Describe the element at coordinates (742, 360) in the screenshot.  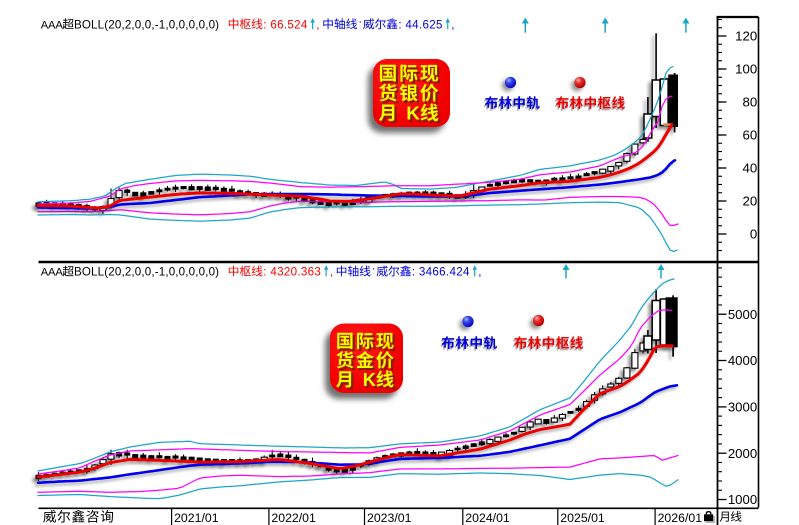
I see `svg-text: 4000` at that location.